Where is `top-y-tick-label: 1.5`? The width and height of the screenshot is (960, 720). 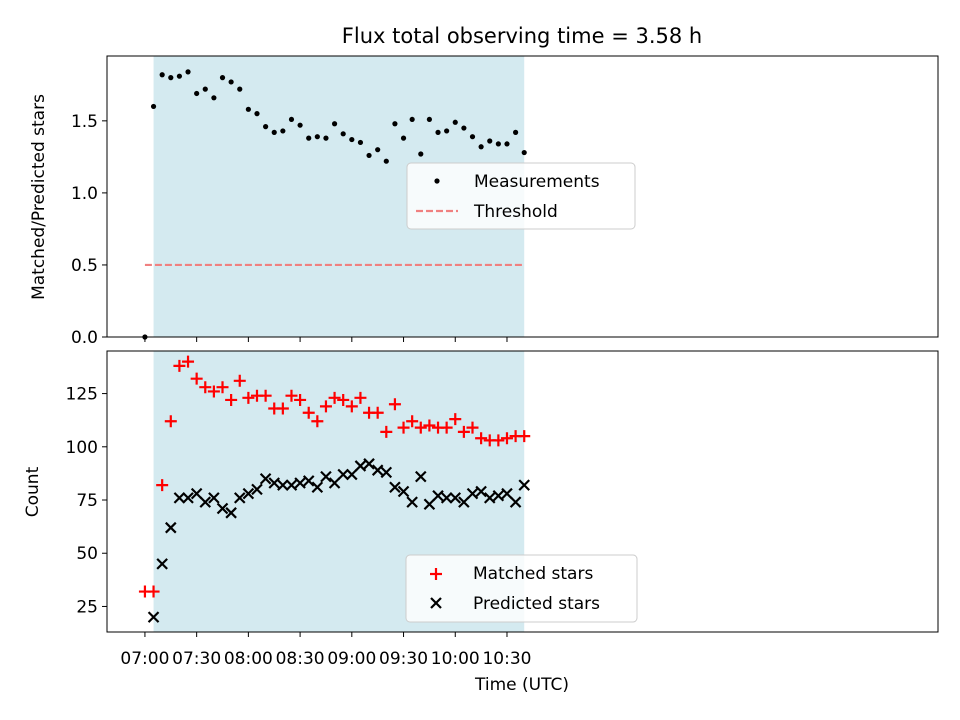
top-y-tick-label: 1.5 is located at coordinates (84, 122).